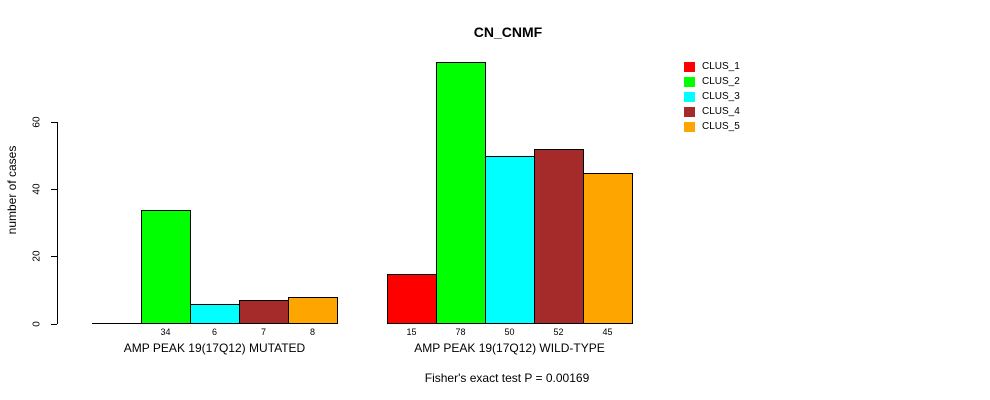  What do you see at coordinates (460, 332) in the screenshot?
I see `bar-value-label: 78` at bounding box center [460, 332].